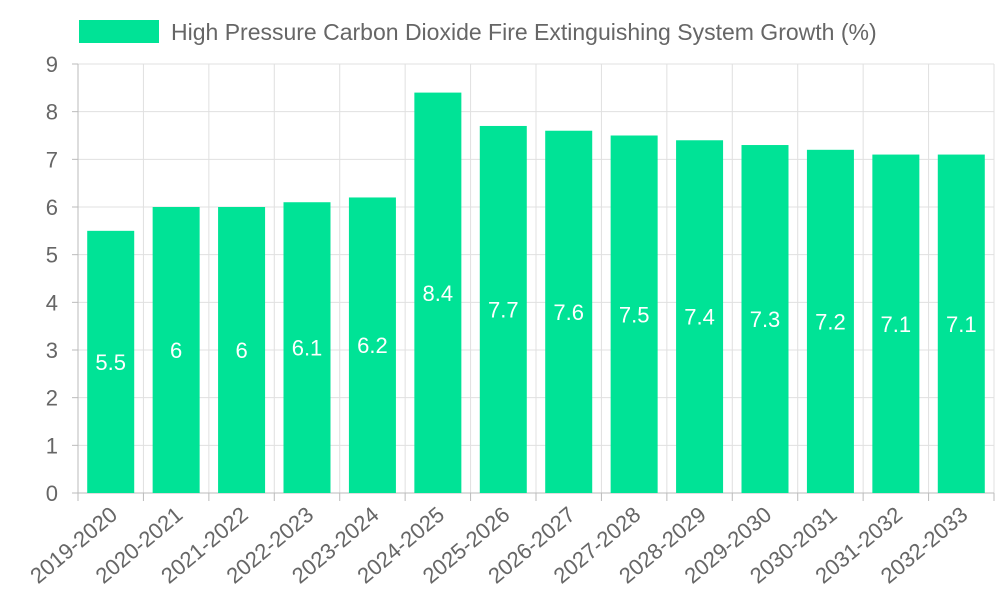 This screenshot has height=600, width=1000. I want to click on legend-swatch, so click(119, 31).